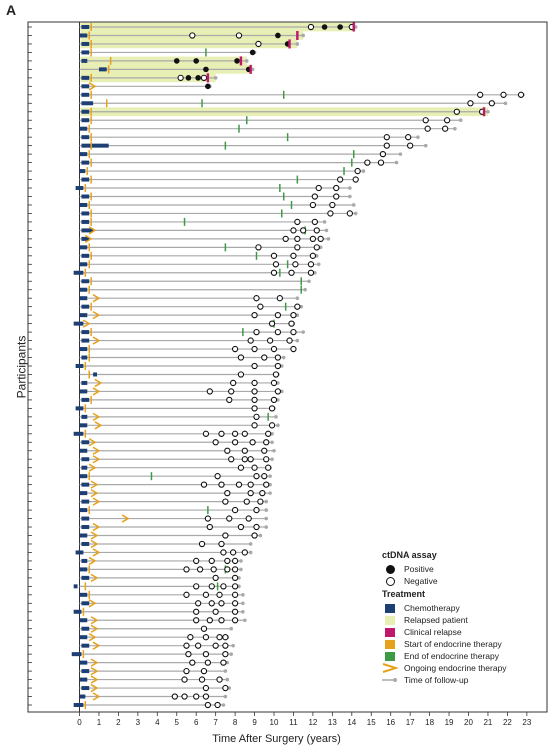 This screenshot has width=553, height=752. I want to click on x-tick-label: 16, so click(390, 722).